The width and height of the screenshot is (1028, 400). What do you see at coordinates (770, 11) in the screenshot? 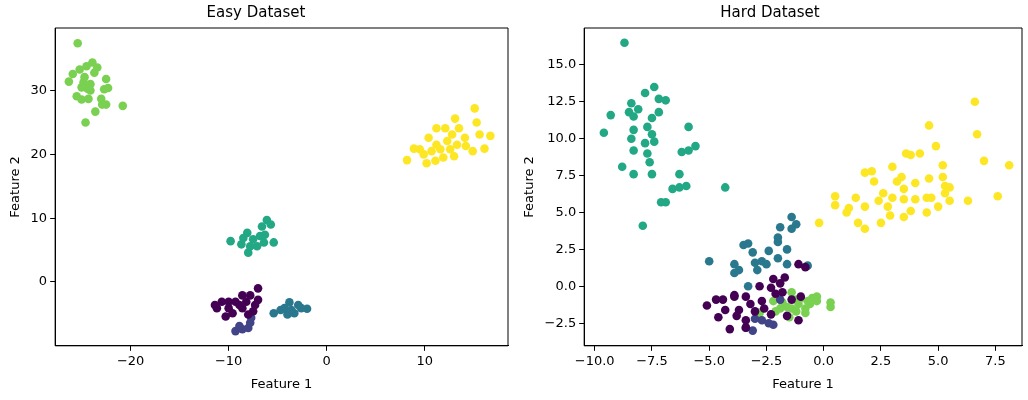
I see `chart-title: Hard Dataset` at bounding box center [770, 11].